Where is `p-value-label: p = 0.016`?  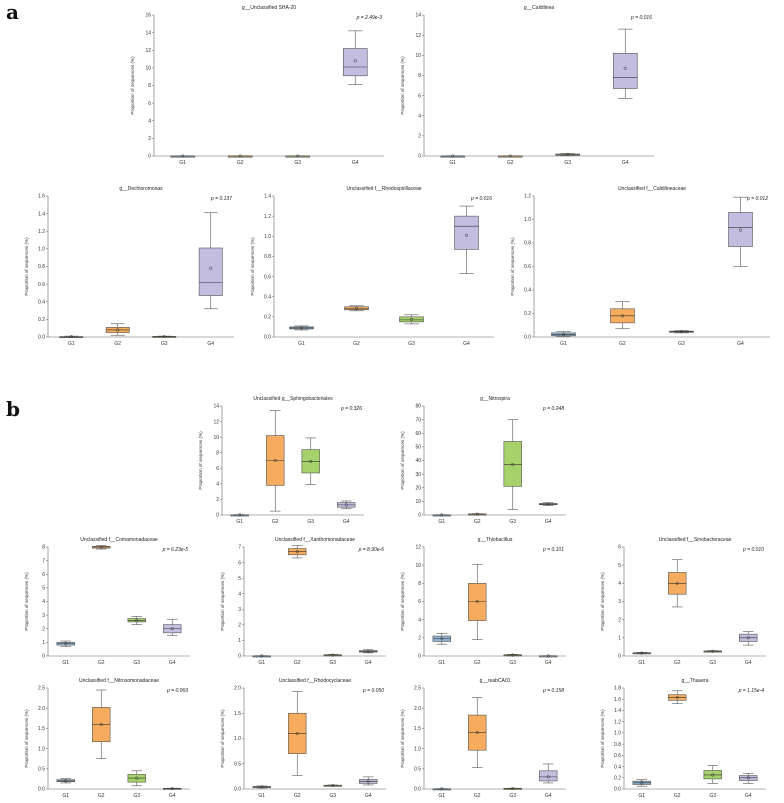
p-value-label: p = 0.016 is located at coordinates (641, 18).